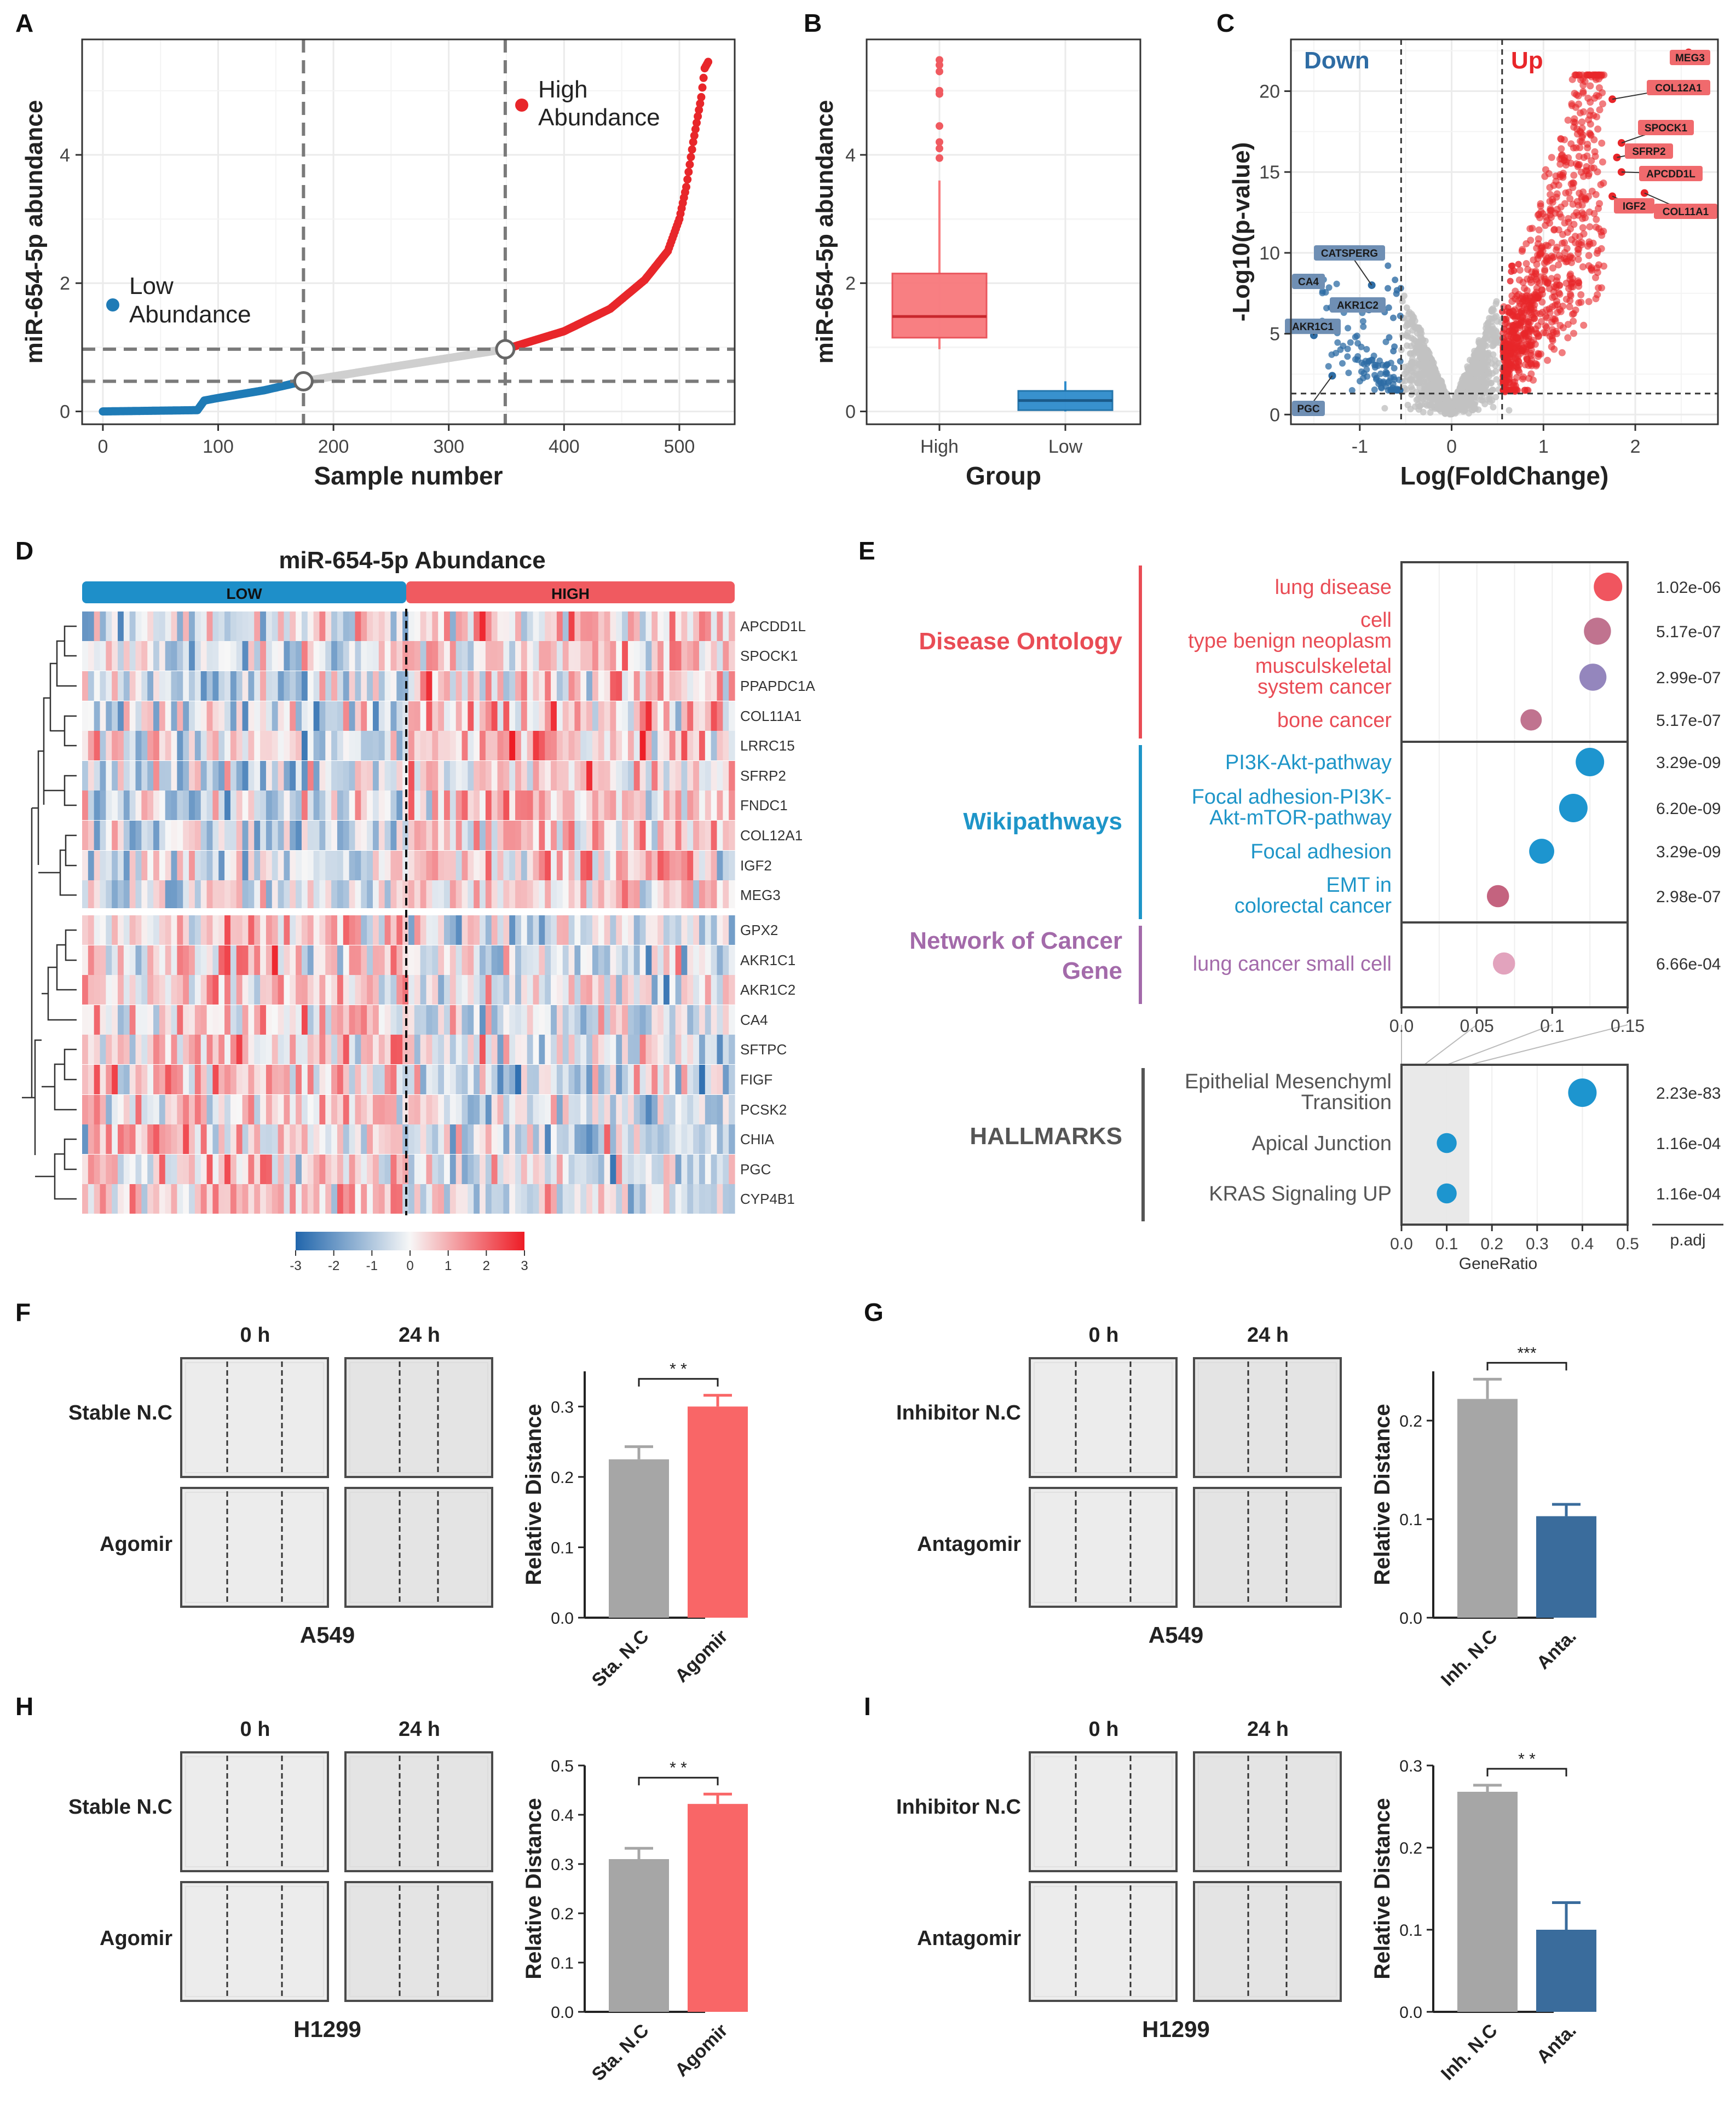 Image resolution: width=1736 pixels, height=2106 pixels. What do you see at coordinates (1451, 446) in the screenshot?
I see `x-tick-label: 0` at bounding box center [1451, 446].